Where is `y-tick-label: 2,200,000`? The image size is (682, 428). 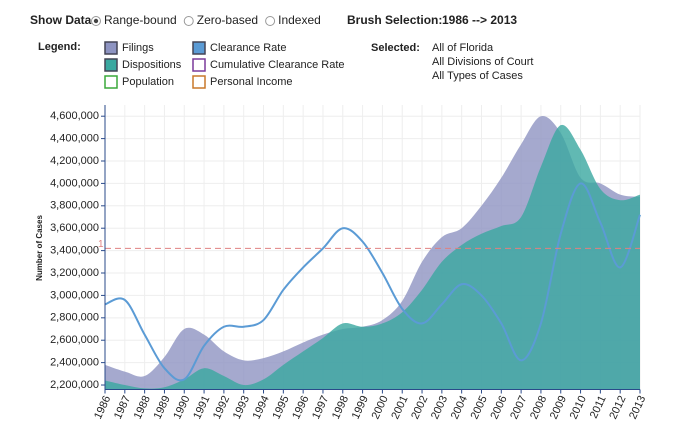
y-tick-label: 2,200,000 is located at coordinates (74, 385).